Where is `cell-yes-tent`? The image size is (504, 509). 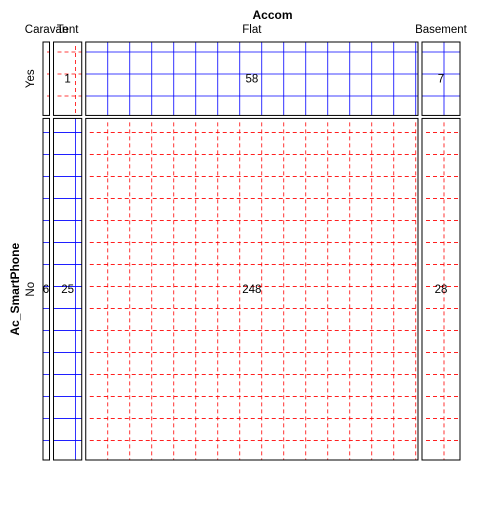 cell-yes-tent is located at coordinates (68, 78).